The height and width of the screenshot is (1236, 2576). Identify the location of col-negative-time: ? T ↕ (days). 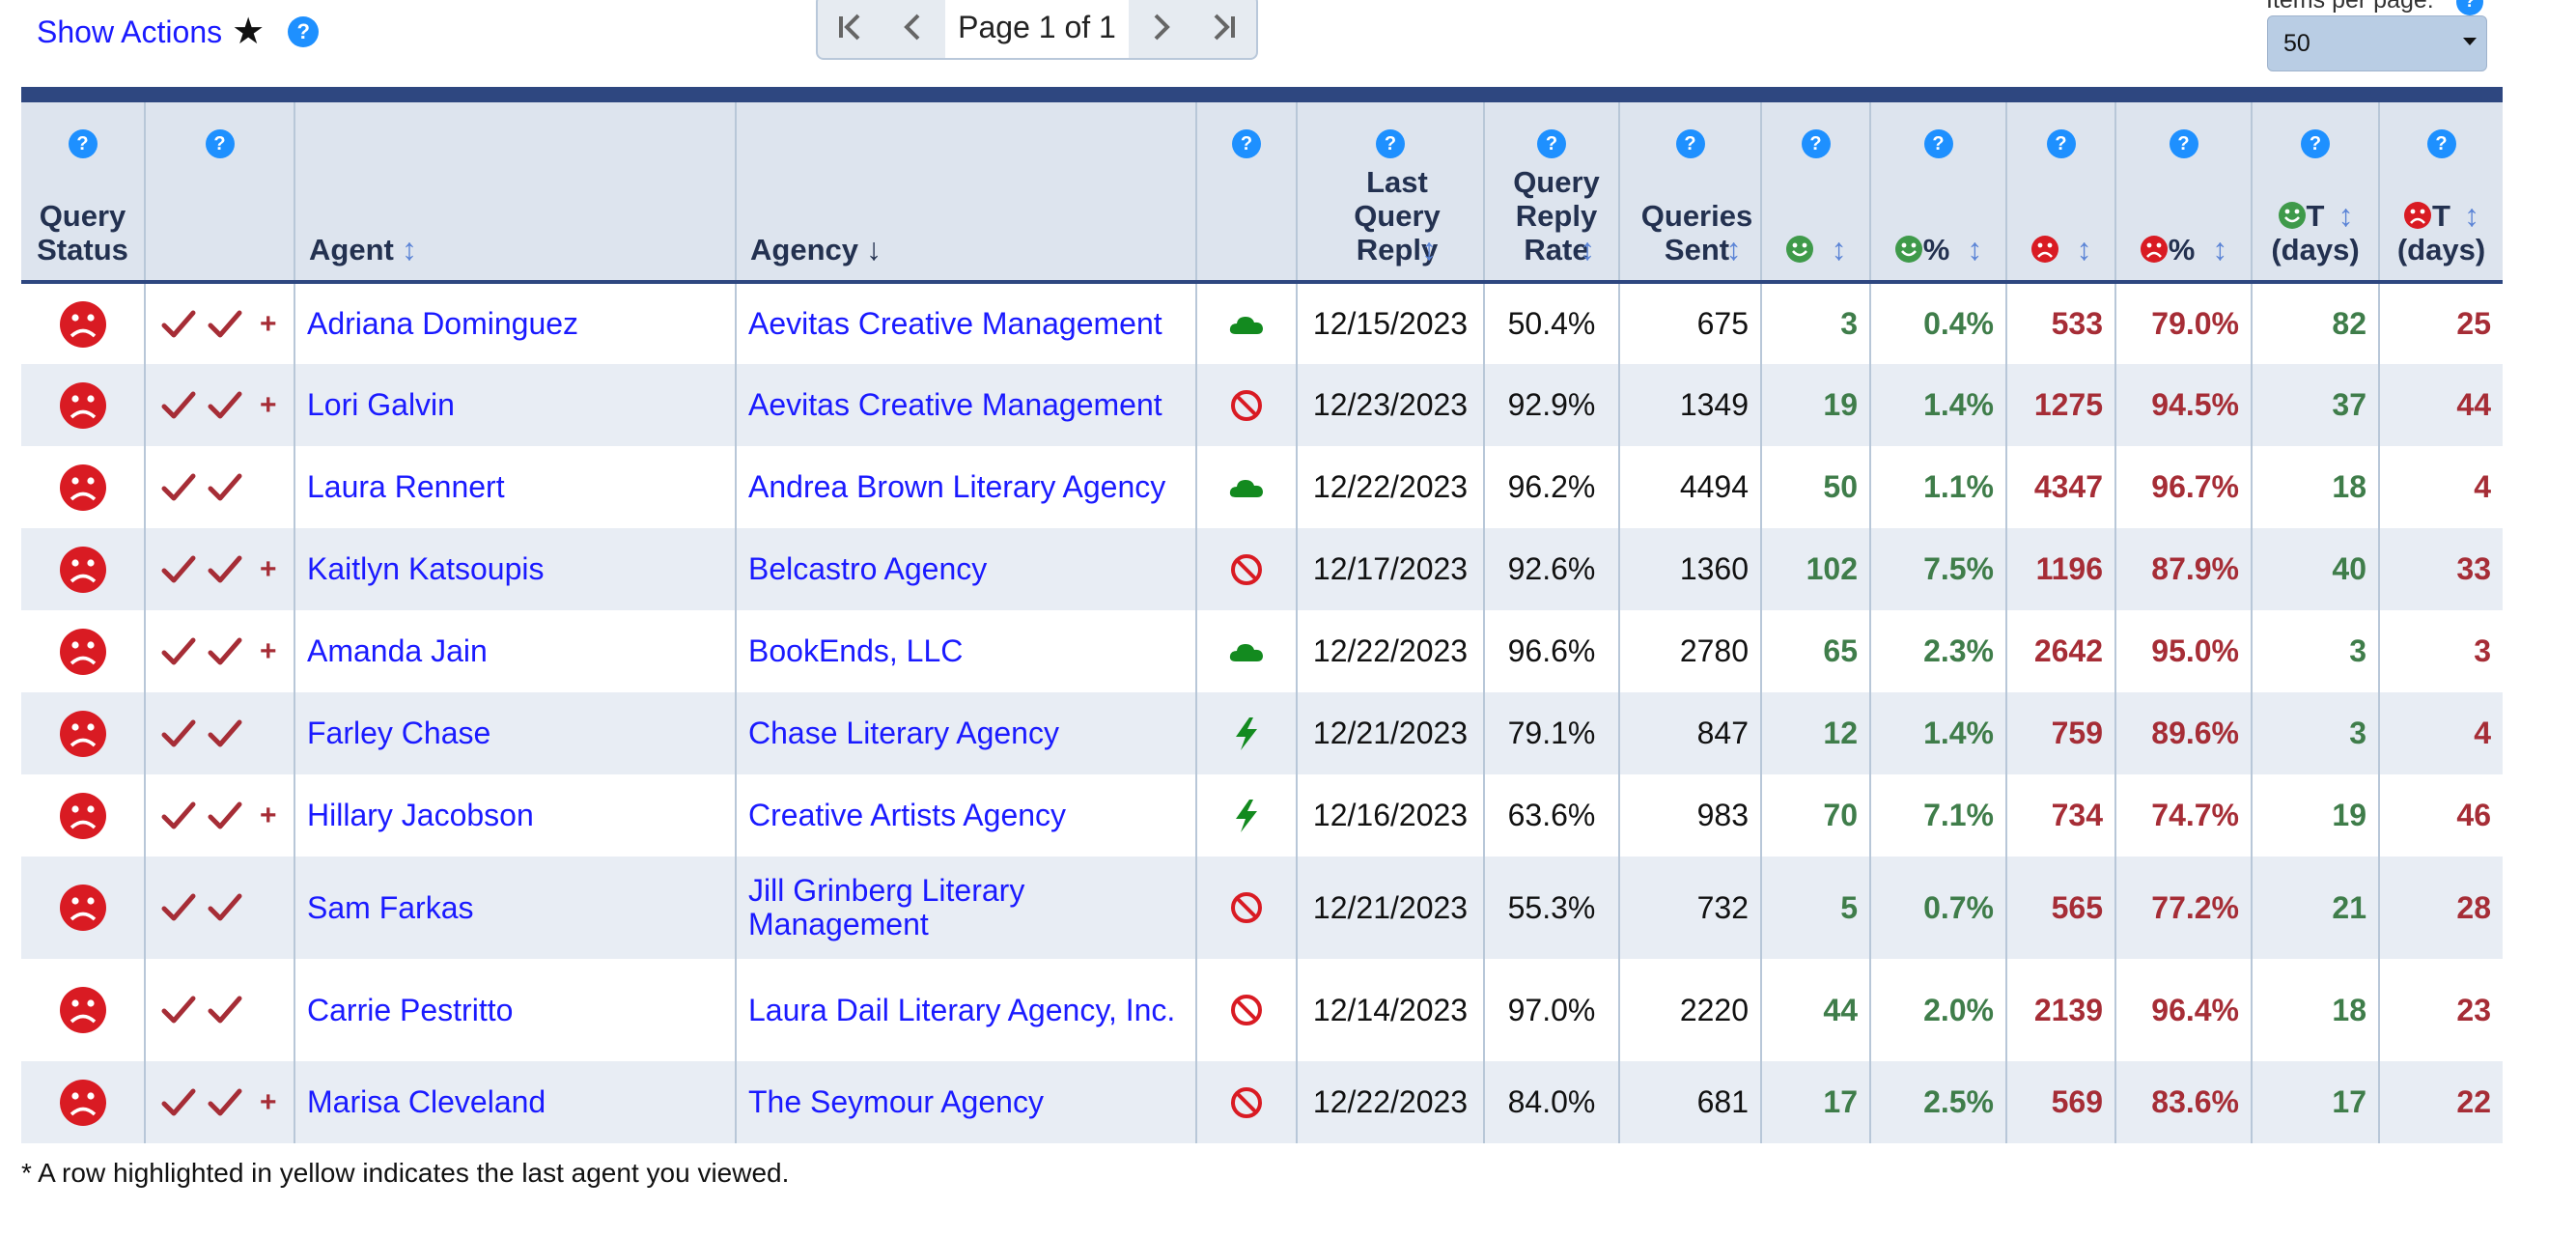
(2441, 193).